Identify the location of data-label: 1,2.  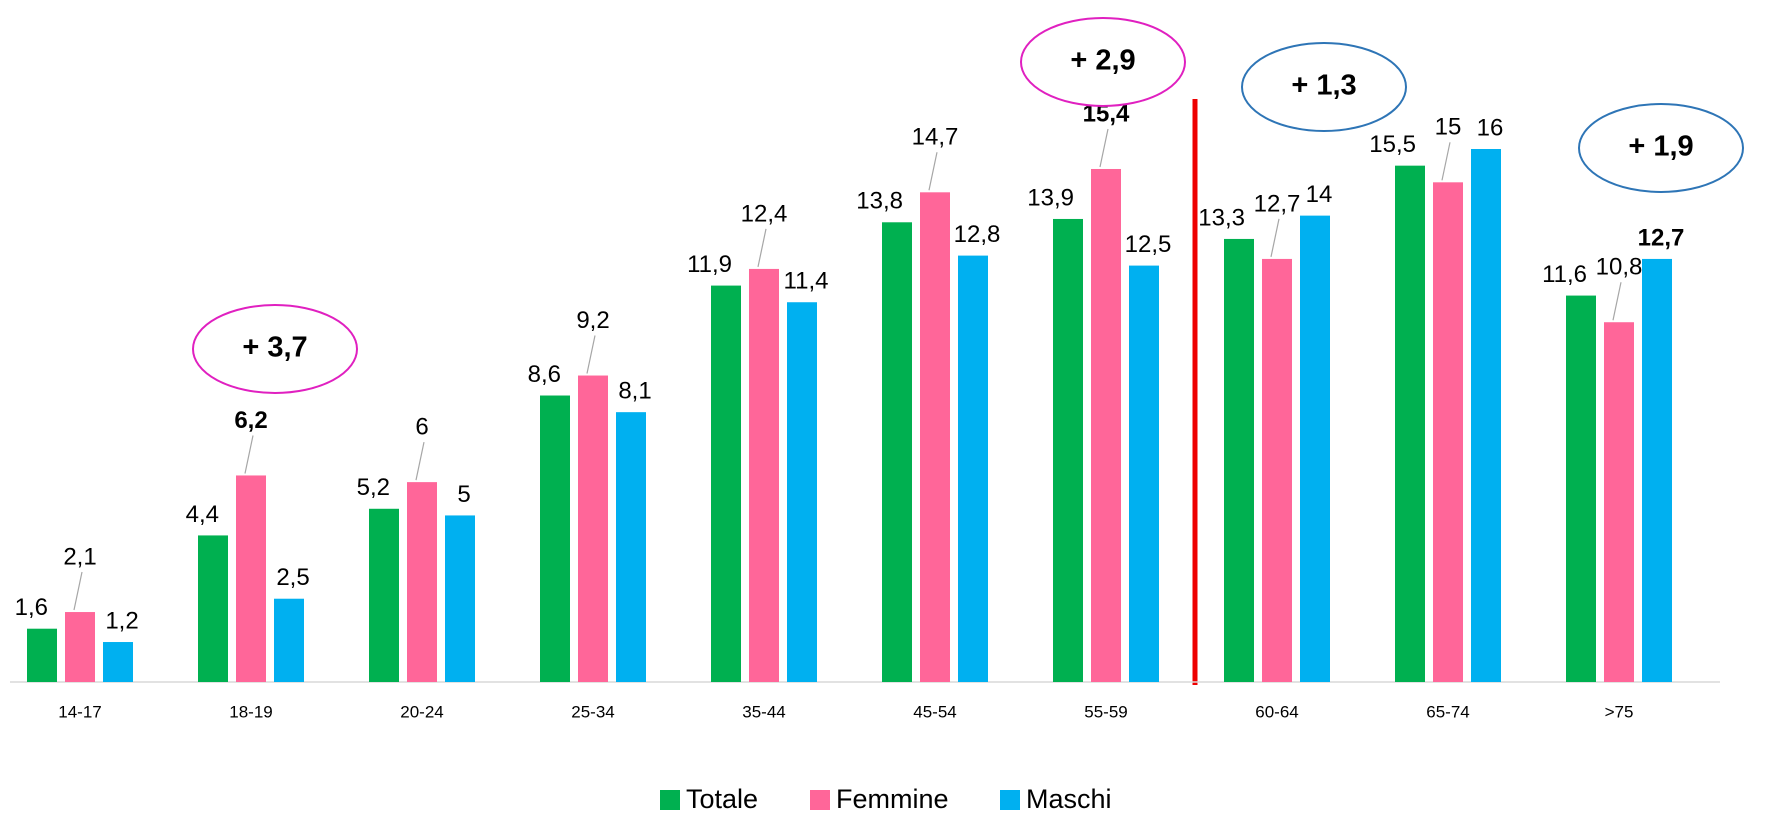
(121, 620).